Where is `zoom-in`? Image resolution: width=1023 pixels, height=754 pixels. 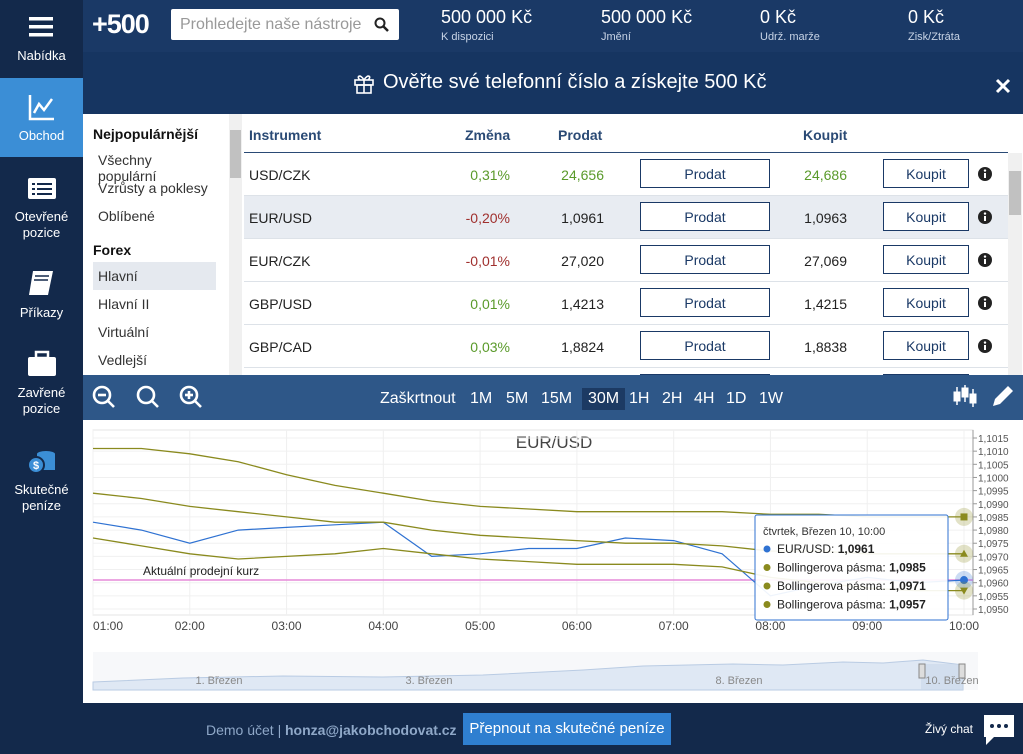 zoom-in is located at coordinates (190, 396).